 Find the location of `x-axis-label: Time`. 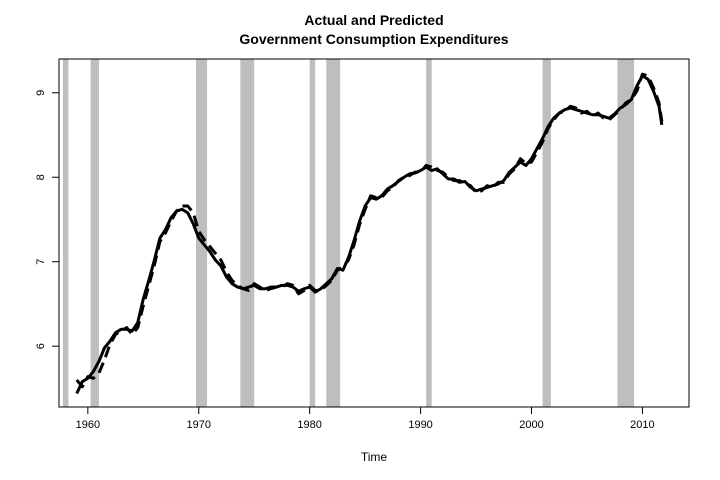

x-axis-label: Time is located at coordinates (374, 457).